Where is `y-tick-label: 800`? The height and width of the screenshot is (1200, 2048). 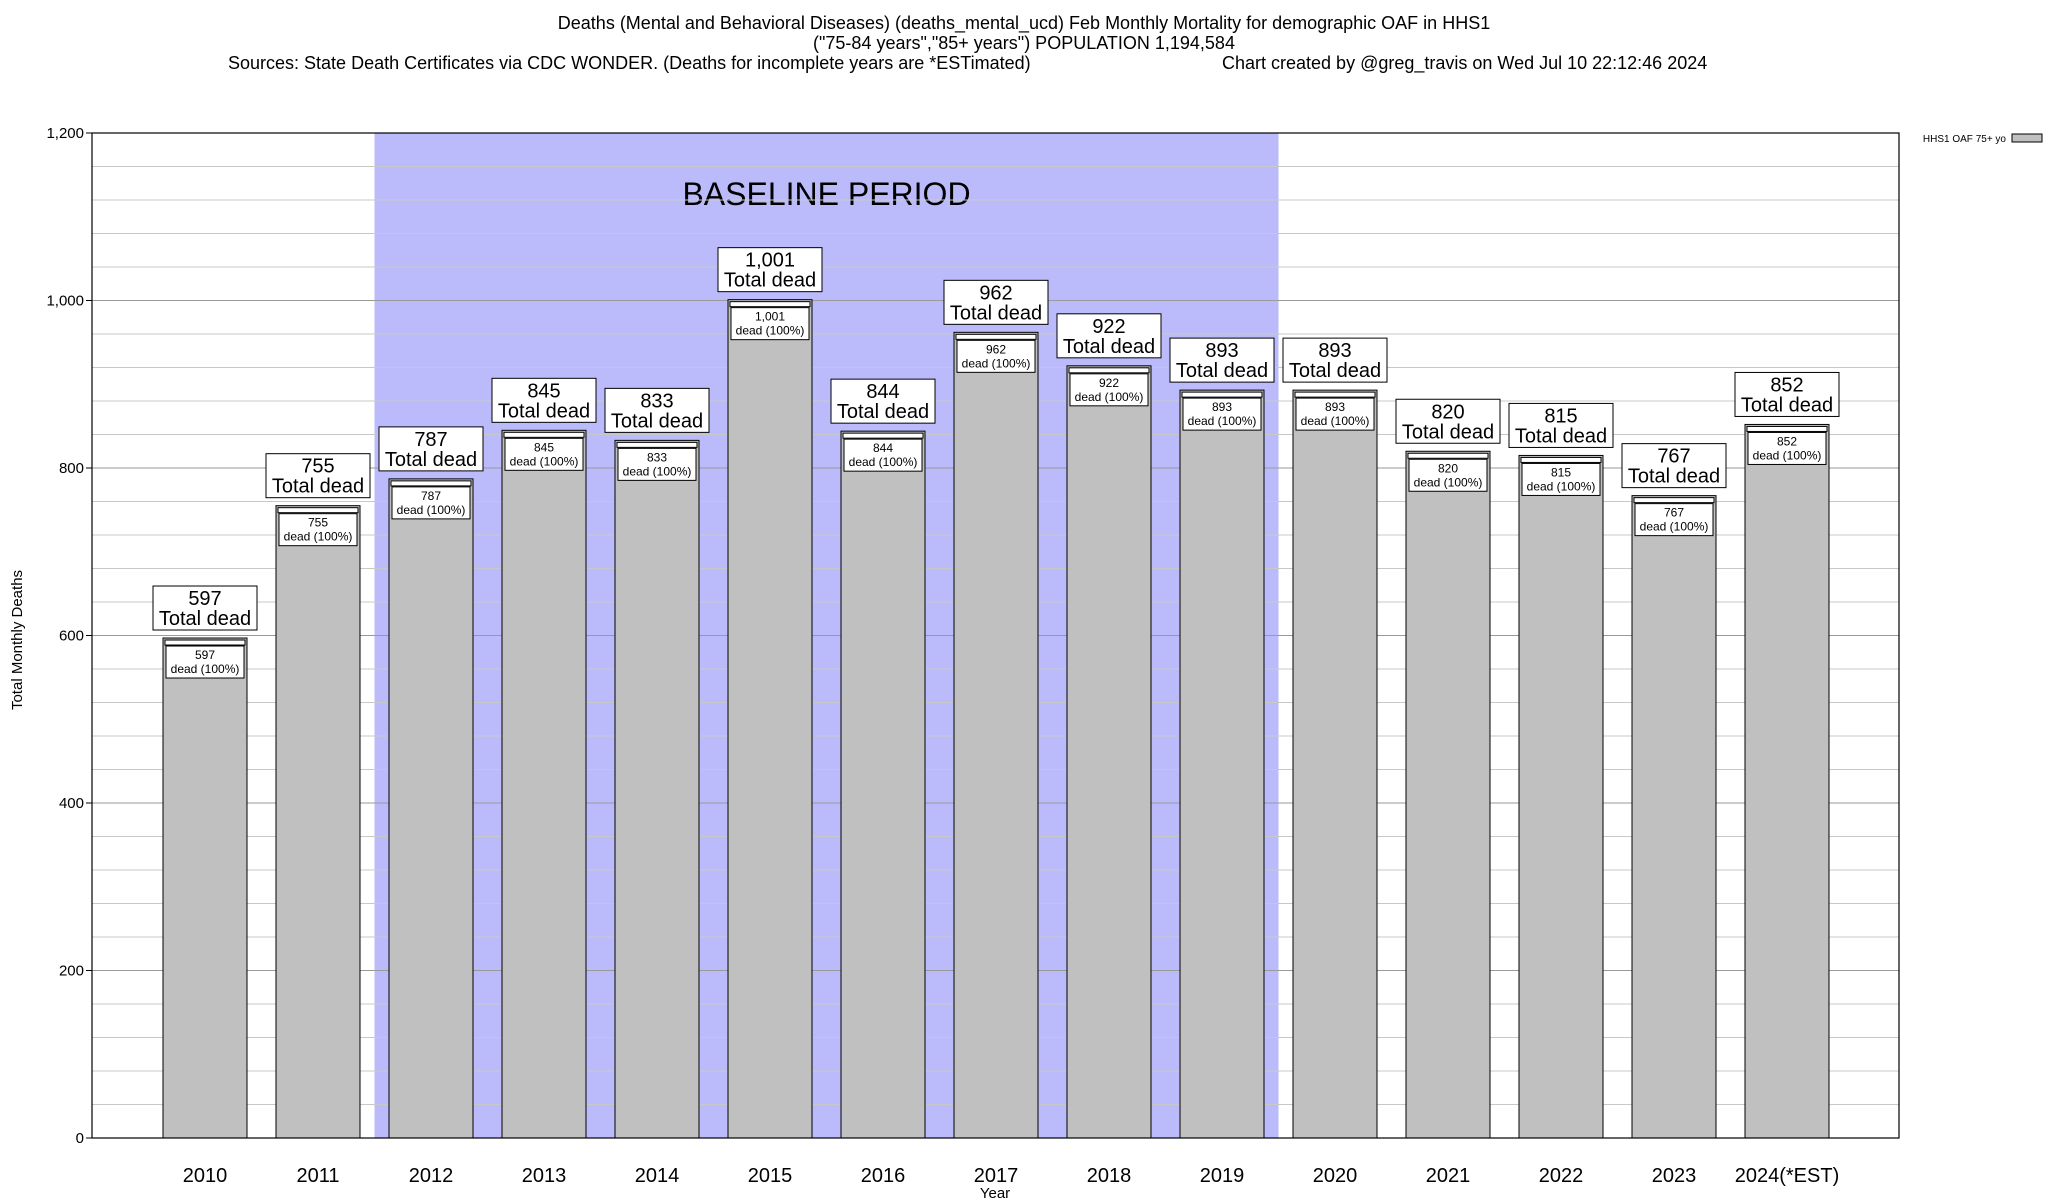
y-tick-label: 800 is located at coordinates (71, 468).